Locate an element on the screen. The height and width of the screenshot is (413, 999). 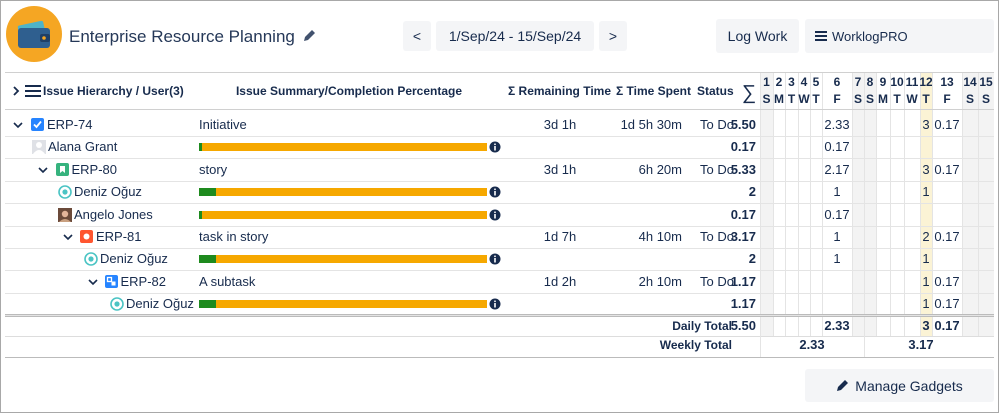
weekly-total: 2.33 is located at coordinates (812, 344).